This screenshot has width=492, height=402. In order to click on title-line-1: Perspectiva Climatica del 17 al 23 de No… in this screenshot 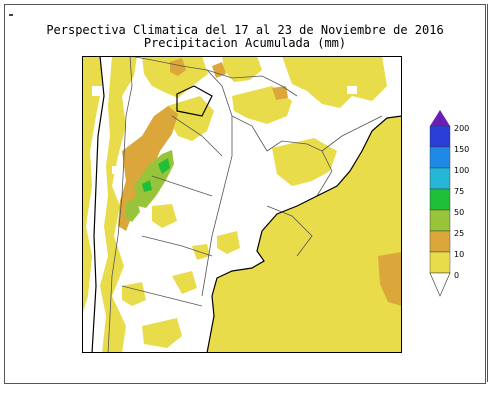, I will do `click(245, 30)`.